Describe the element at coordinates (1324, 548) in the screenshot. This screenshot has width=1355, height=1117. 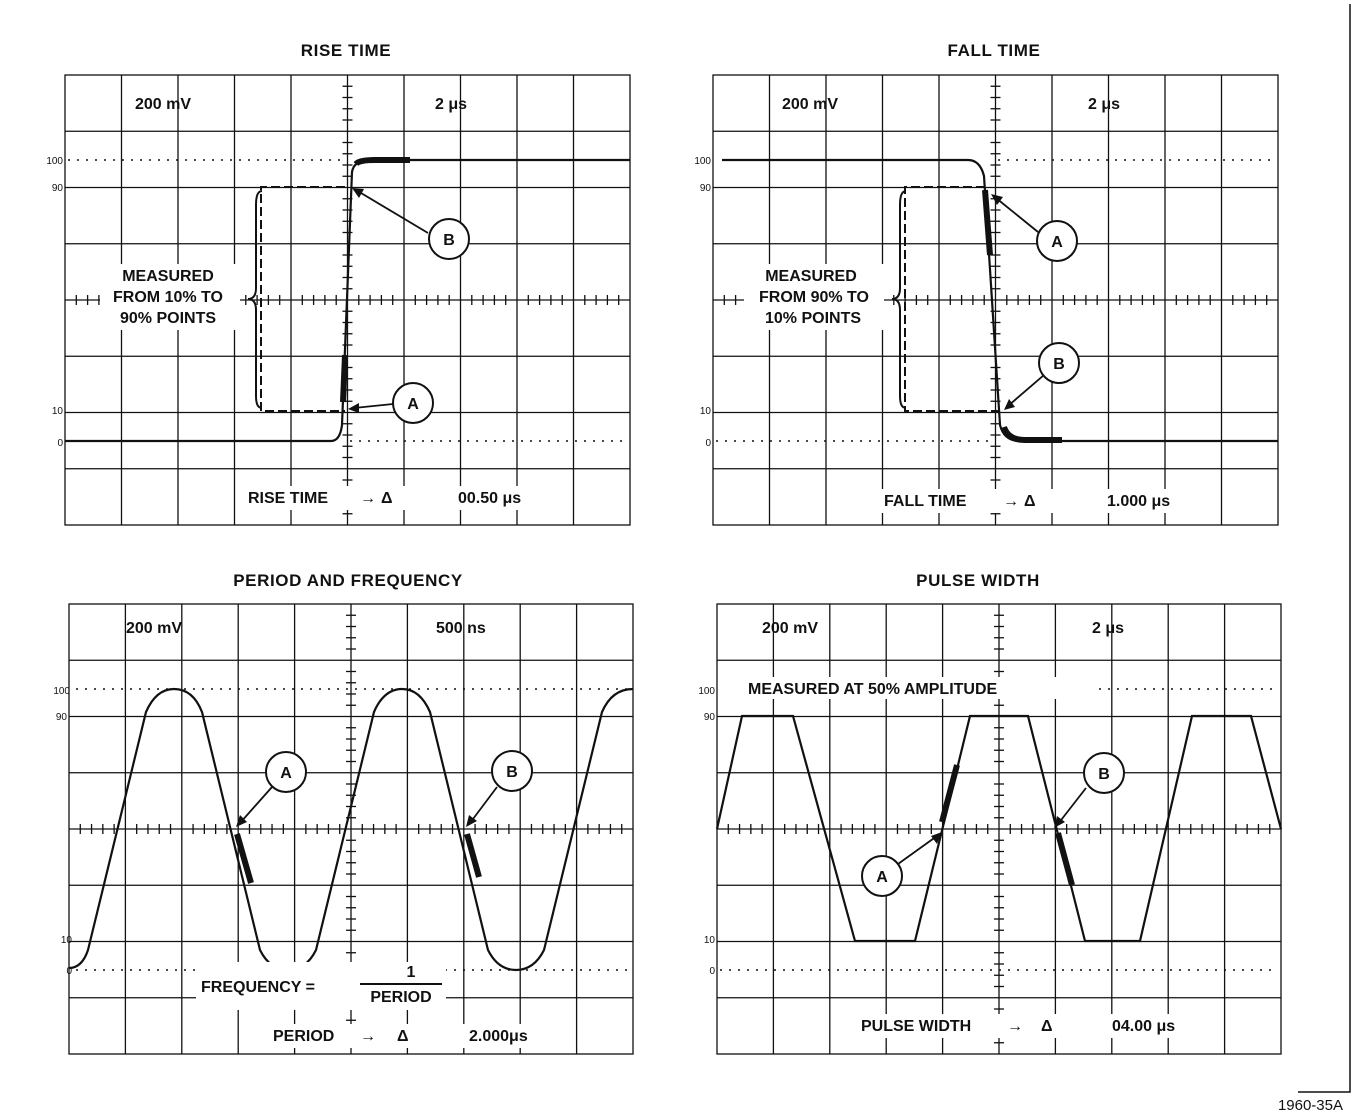
I see `figure-border` at that location.